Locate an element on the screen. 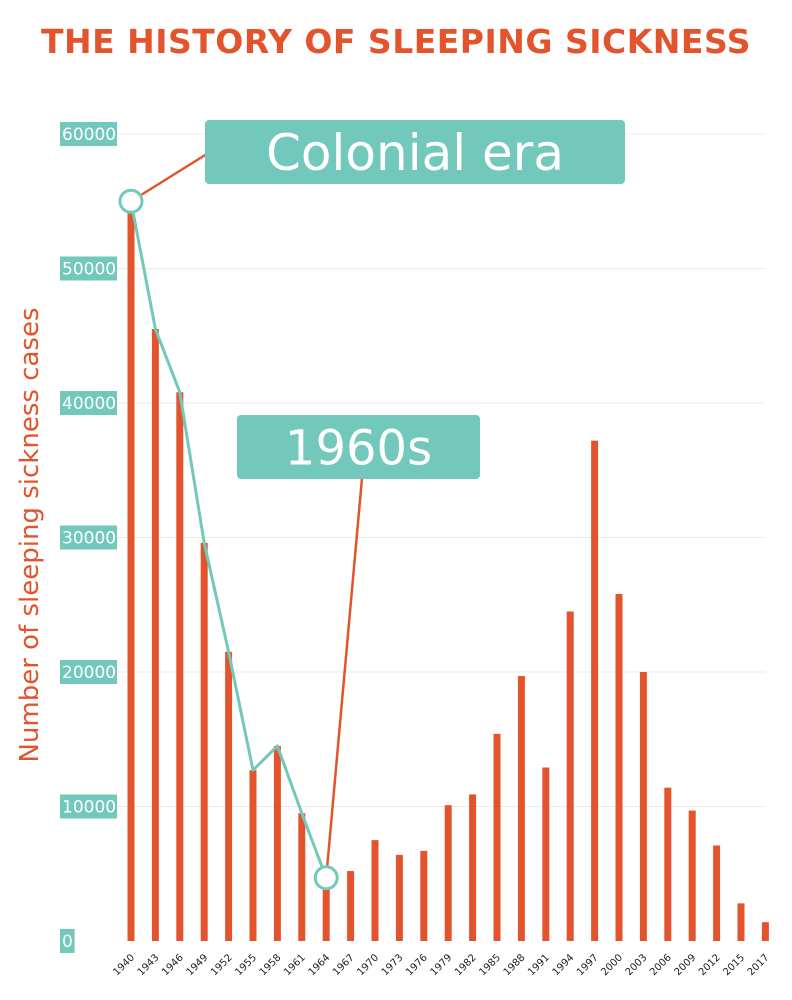  x-tick-label: 1970 is located at coordinates (368, 965).